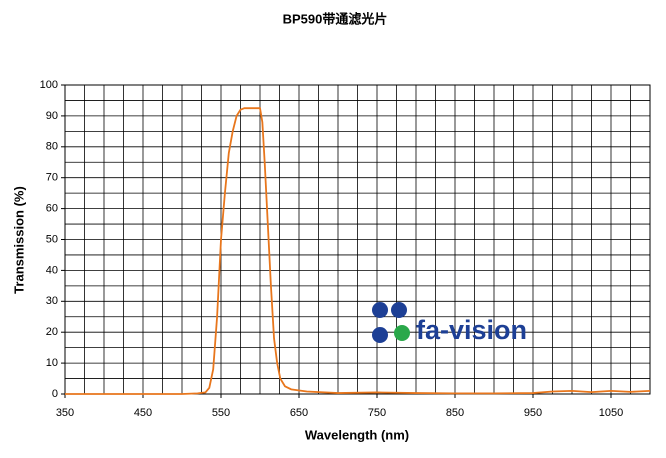 Image resolution: width=666 pixels, height=458 pixels. What do you see at coordinates (221, 413) in the screenshot?
I see `x-tick-label: 550` at bounding box center [221, 413].